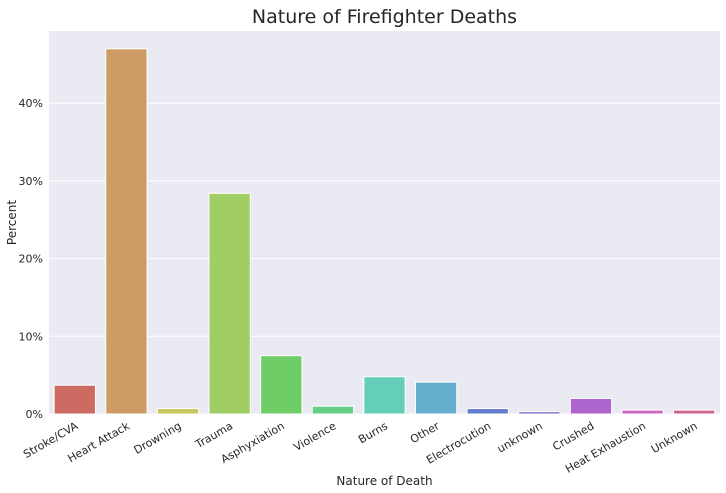 This screenshot has width=726, height=493. Describe the element at coordinates (31, 181) in the screenshot. I see `y-tick-label: 30%` at that location.